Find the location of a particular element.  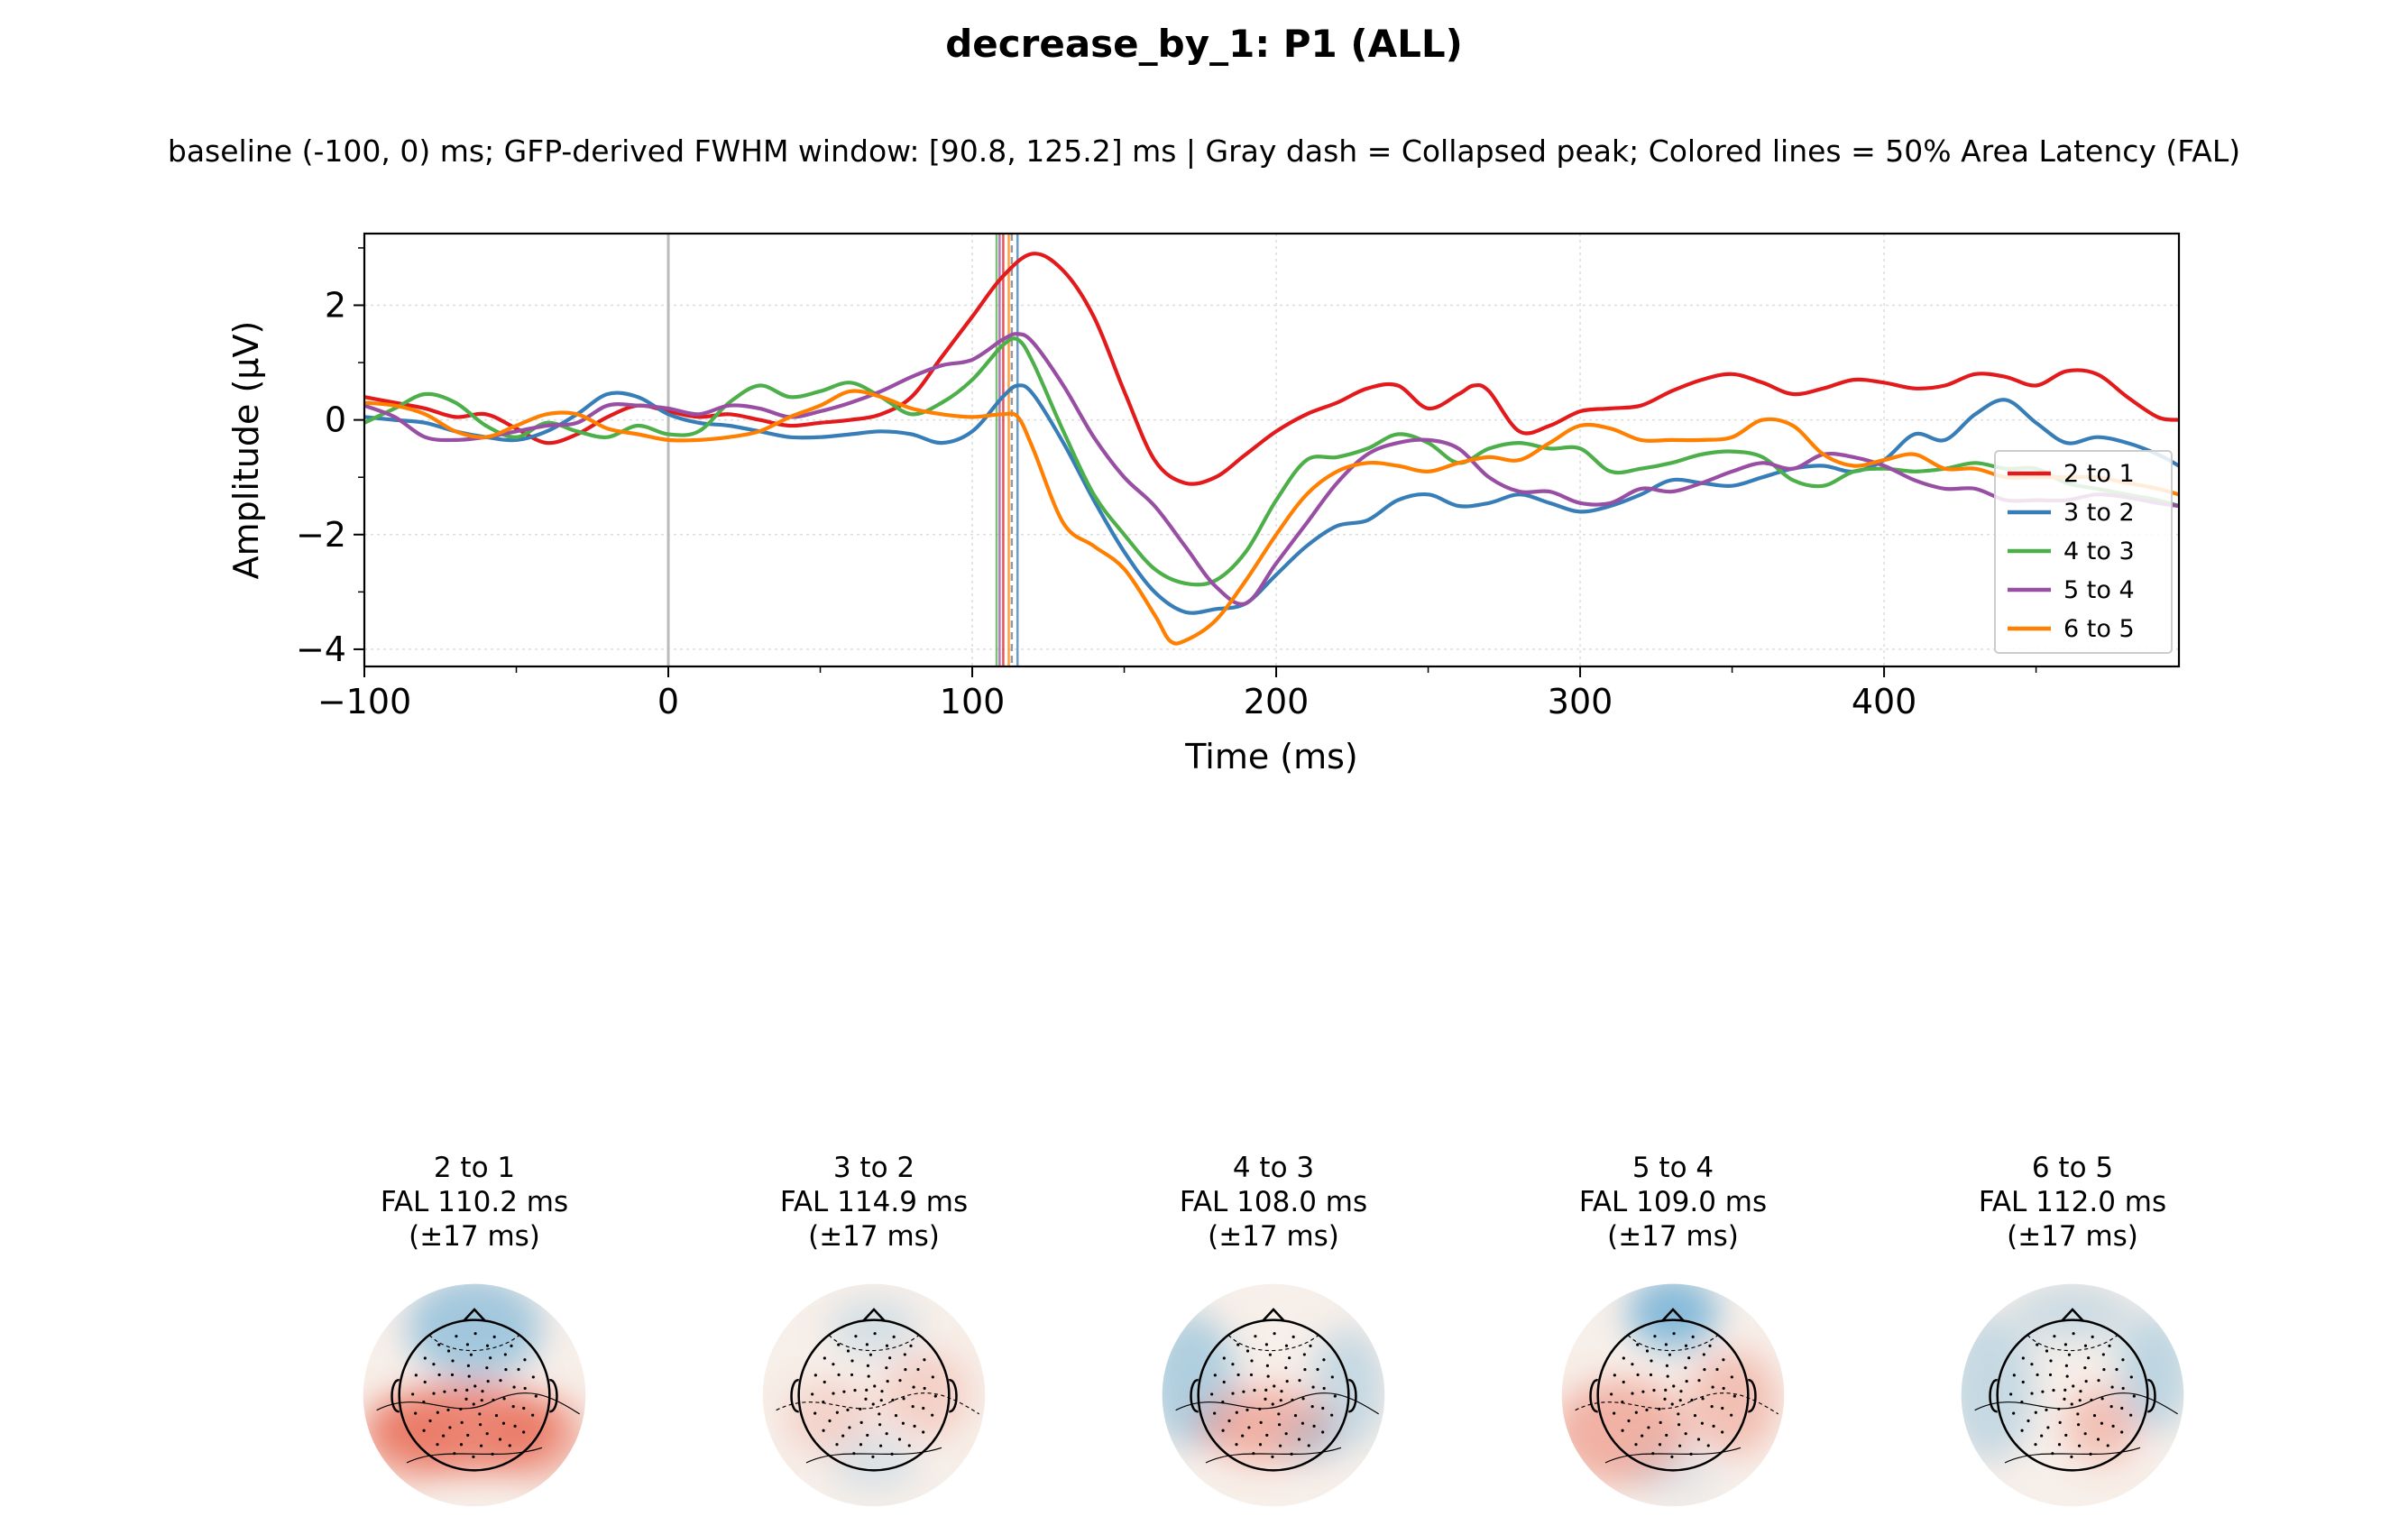

topomap-fal-value: FAL 109.0 ms is located at coordinates (1673, 1202).